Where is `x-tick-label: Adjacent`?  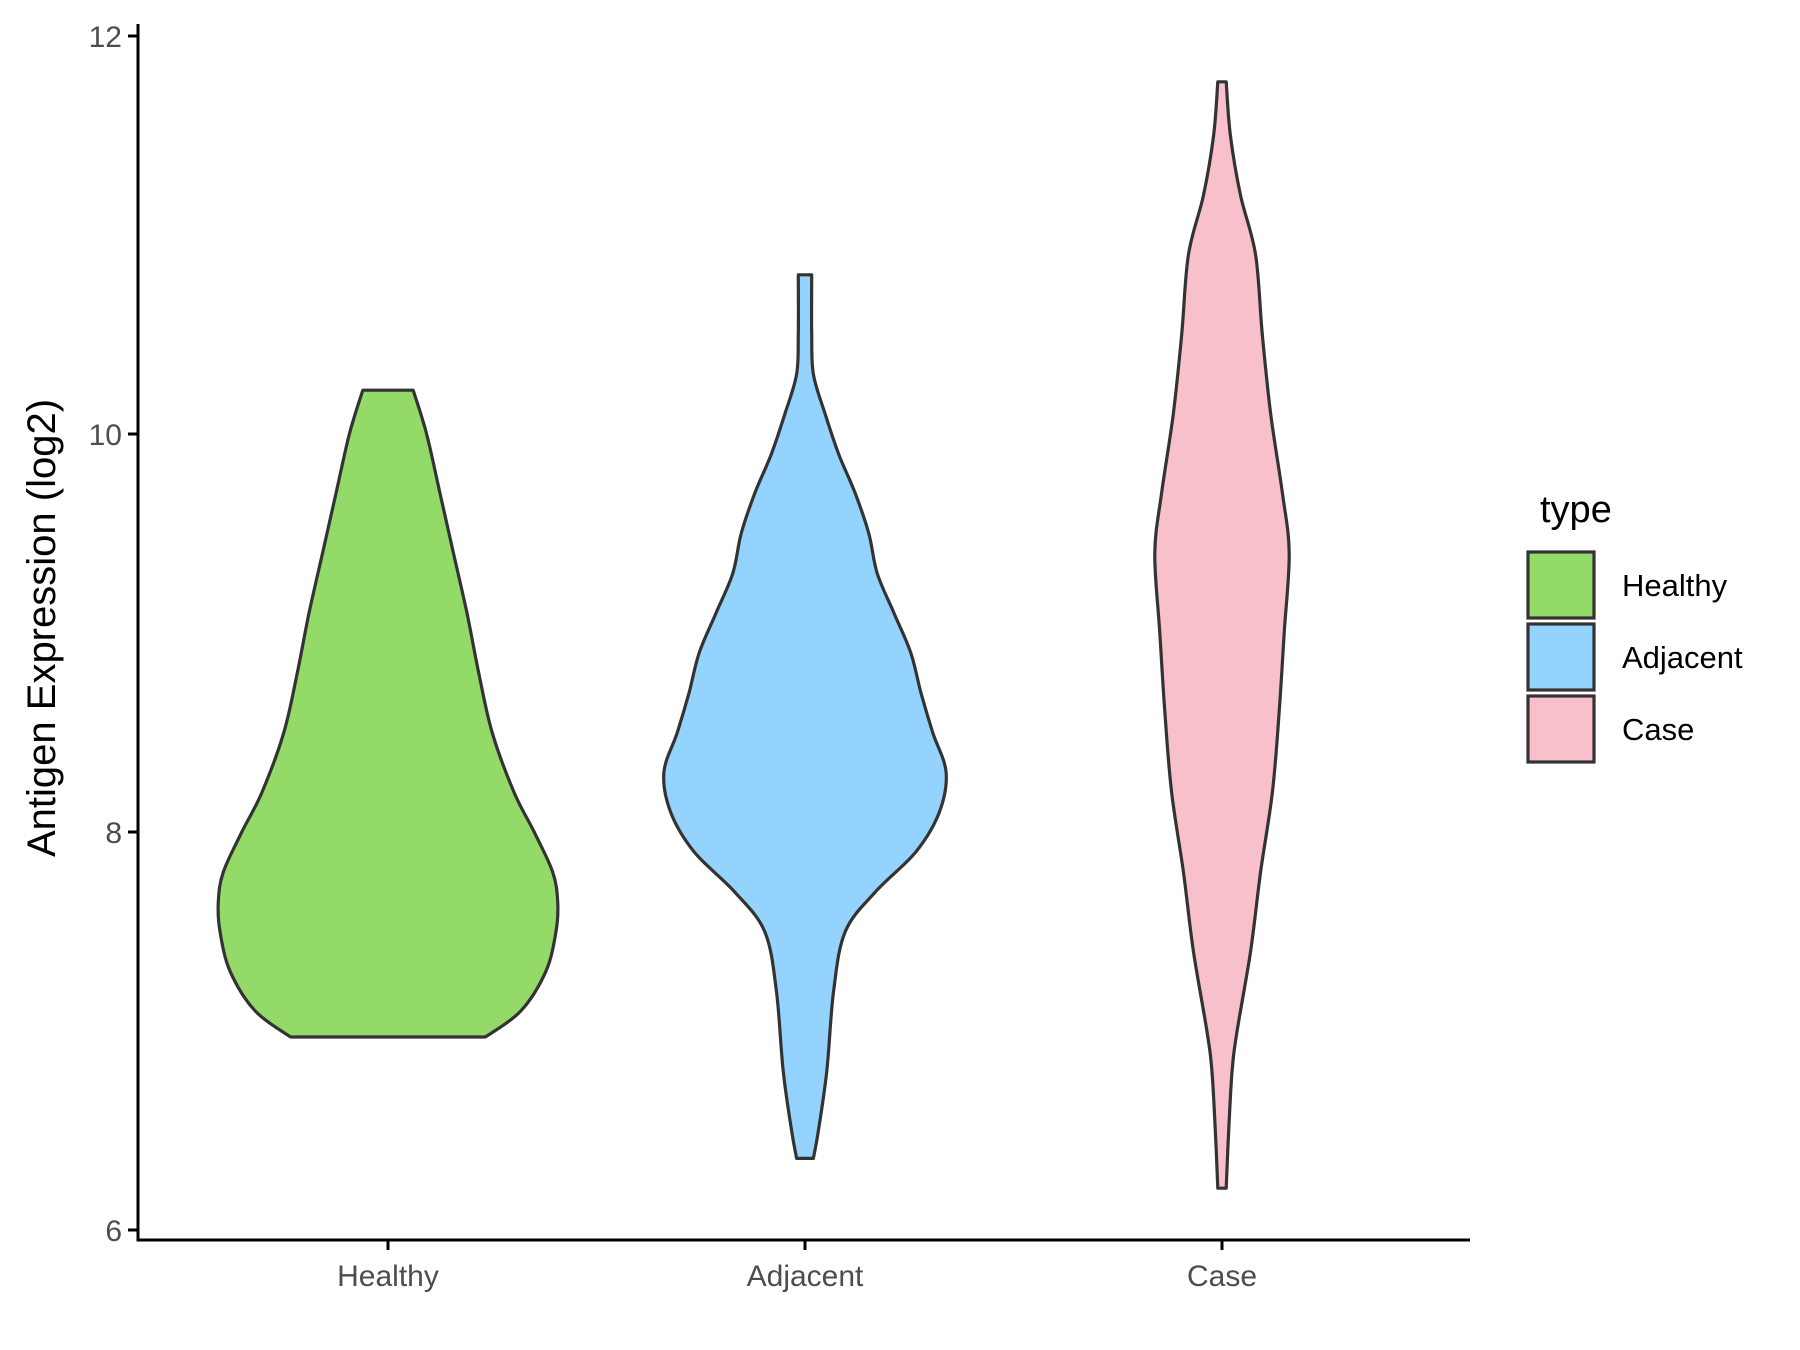 x-tick-label: Adjacent is located at coordinates (805, 1276).